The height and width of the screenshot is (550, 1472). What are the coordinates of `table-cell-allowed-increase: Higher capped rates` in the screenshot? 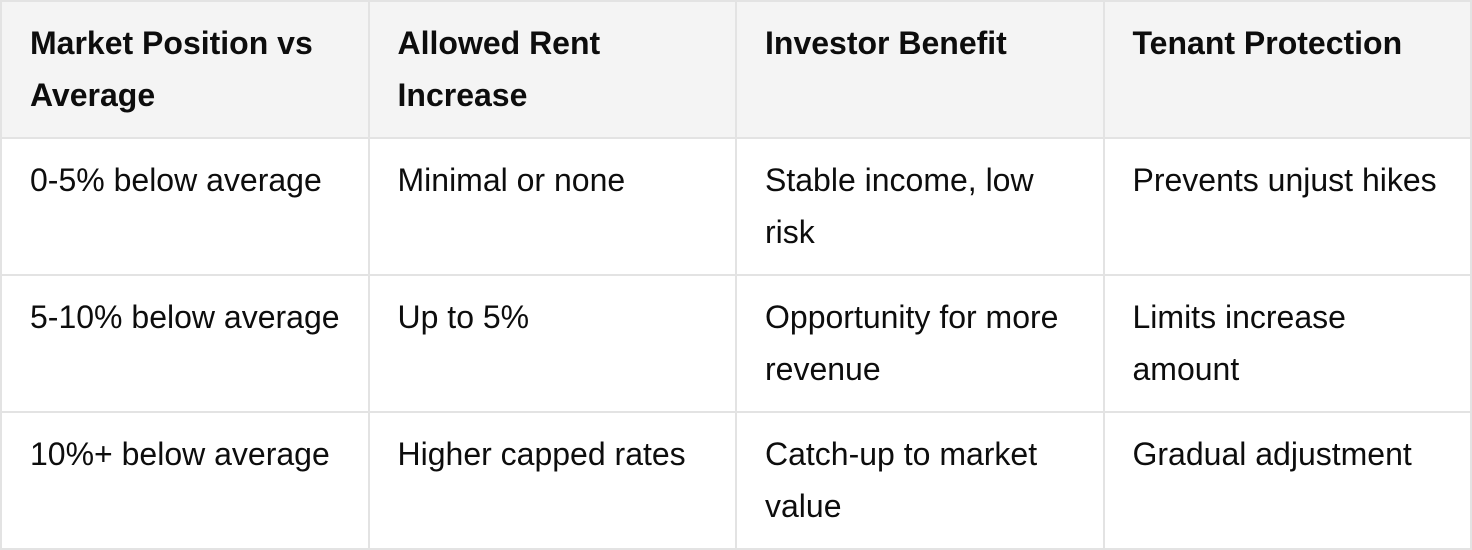 It's located at (552, 480).